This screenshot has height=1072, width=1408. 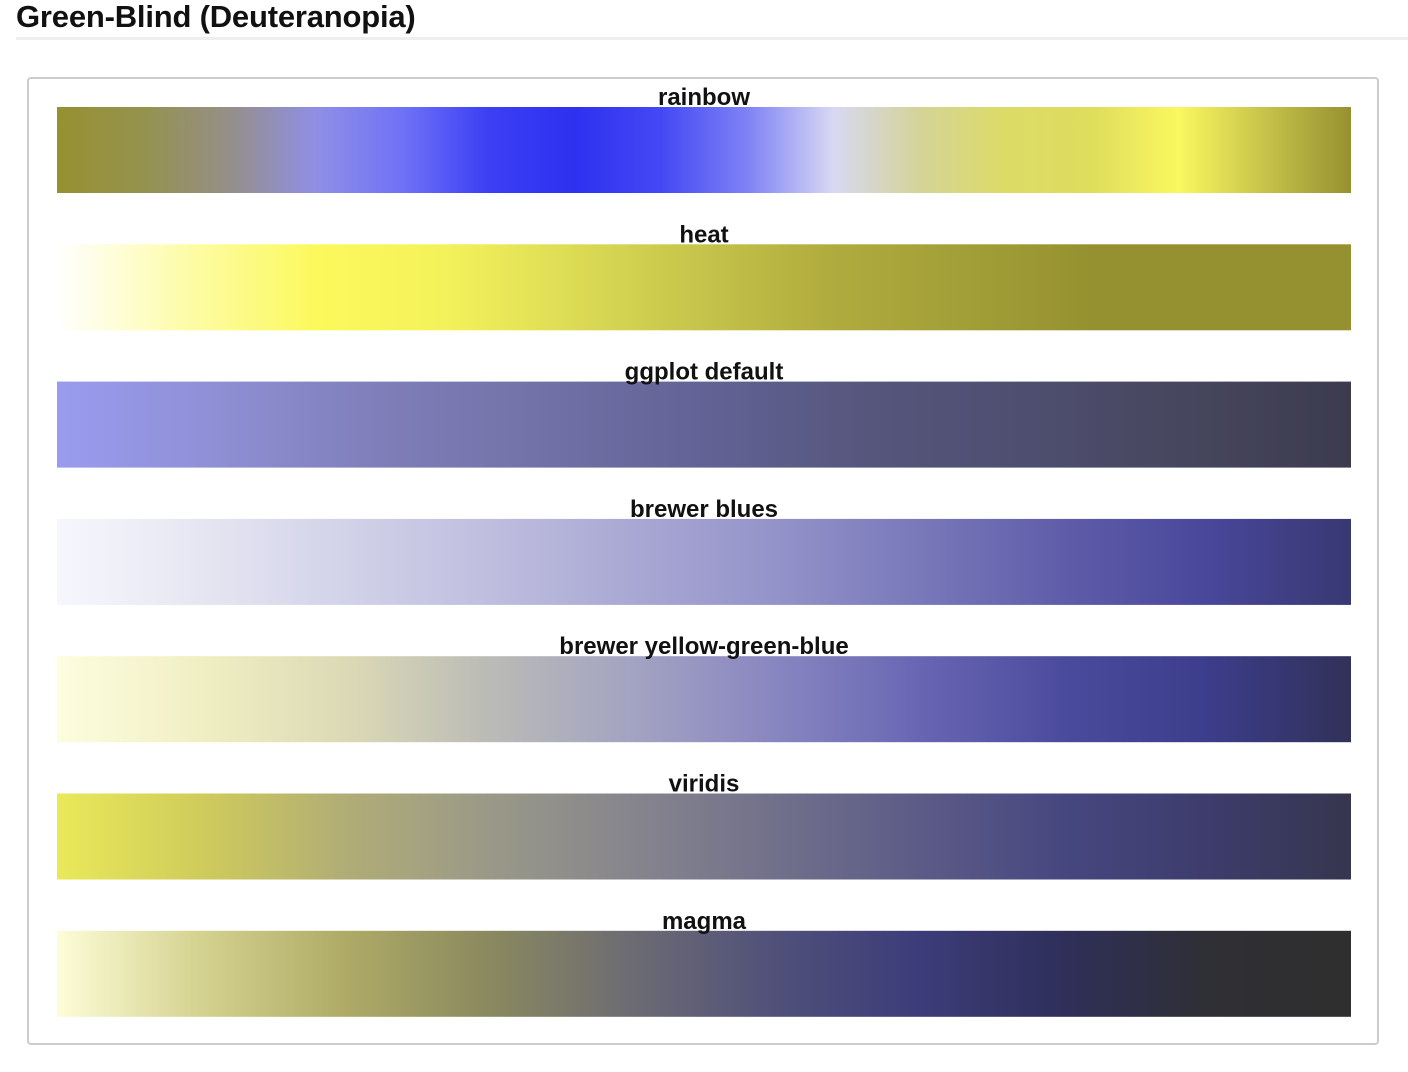 I want to click on palette-label-brewer-yellow-green-blue: brewer yellow-green-blue, so click(x=703, y=646).